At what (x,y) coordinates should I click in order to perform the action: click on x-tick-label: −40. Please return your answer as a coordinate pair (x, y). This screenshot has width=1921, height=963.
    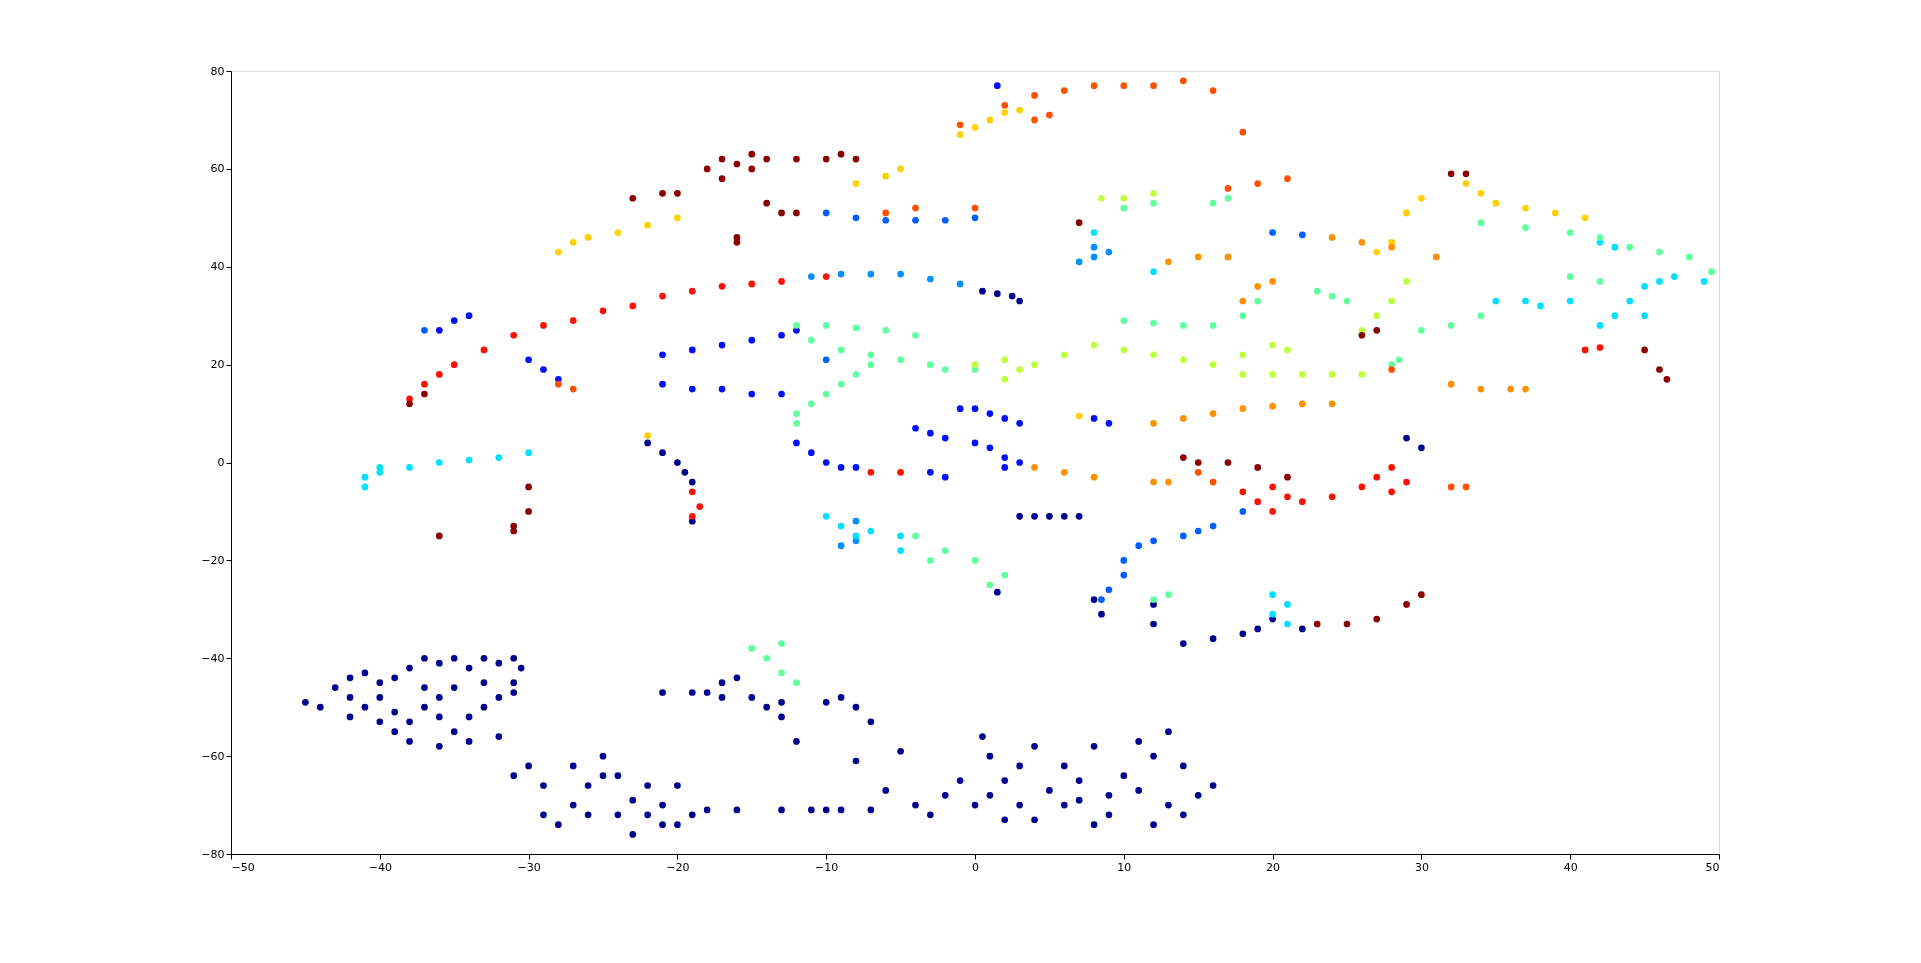
    Looking at the image, I should click on (380, 867).